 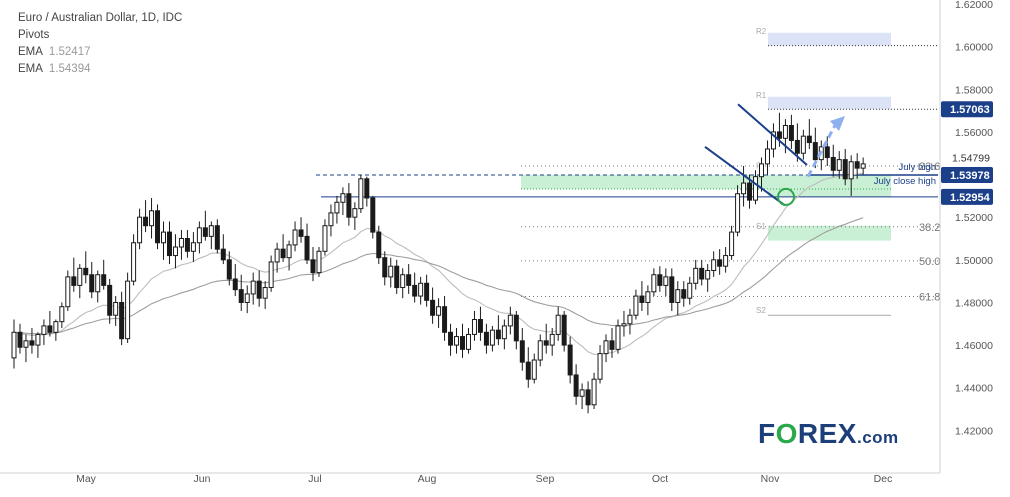 What do you see at coordinates (820, 155) in the screenshot?
I see `overlays-layer: July high July close high` at bounding box center [820, 155].